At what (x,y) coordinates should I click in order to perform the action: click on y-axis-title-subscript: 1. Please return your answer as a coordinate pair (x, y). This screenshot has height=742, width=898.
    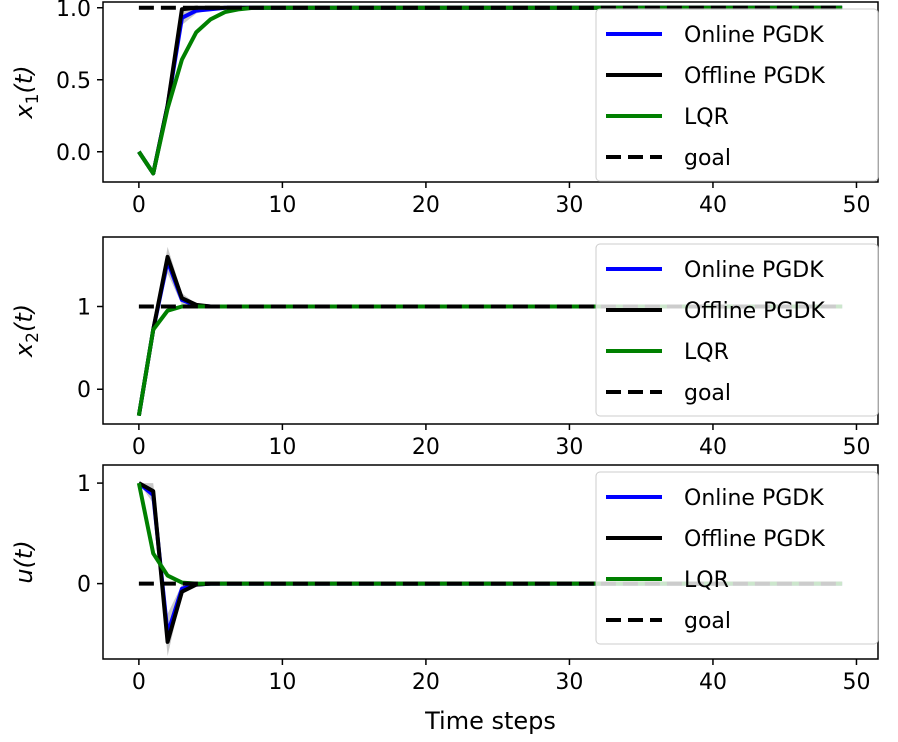
    Looking at the image, I should click on (33, 99).